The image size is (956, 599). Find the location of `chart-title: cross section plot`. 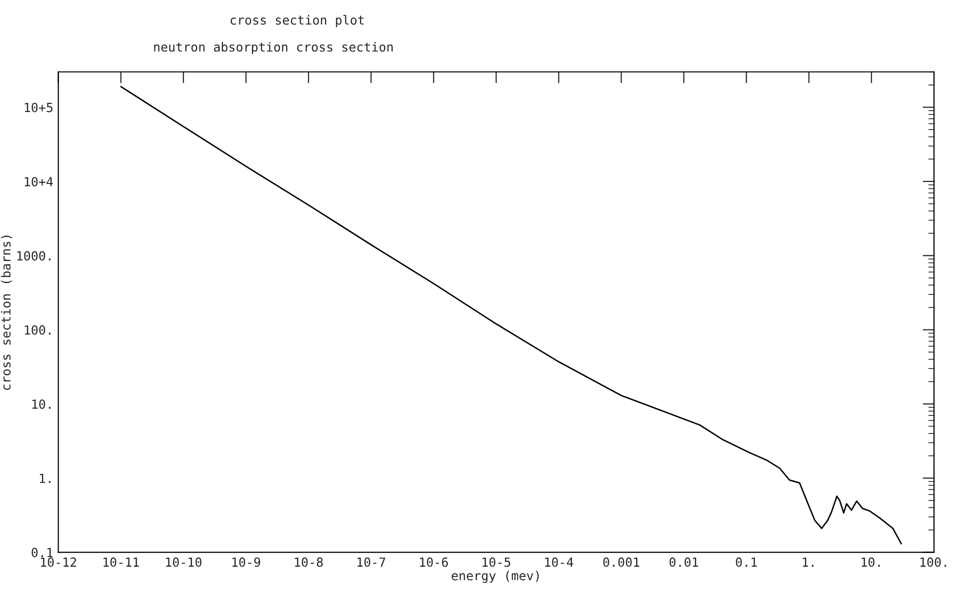

chart-title: cross section plot is located at coordinates (297, 21).